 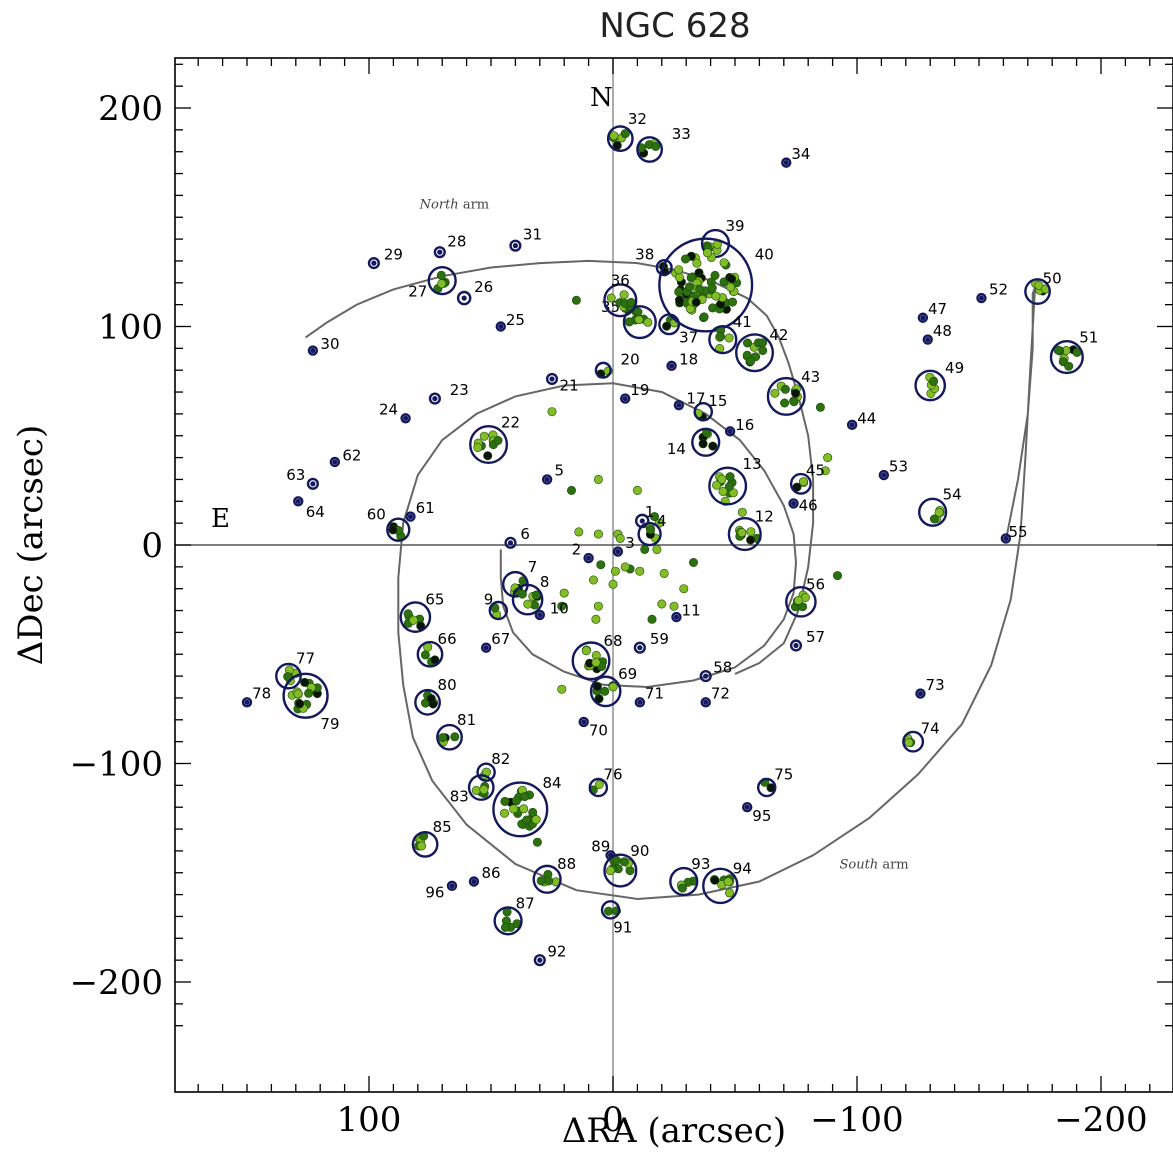 What do you see at coordinates (644, 254) in the screenshot?
I see `region-label: 38` at bounding box center [644, 254].